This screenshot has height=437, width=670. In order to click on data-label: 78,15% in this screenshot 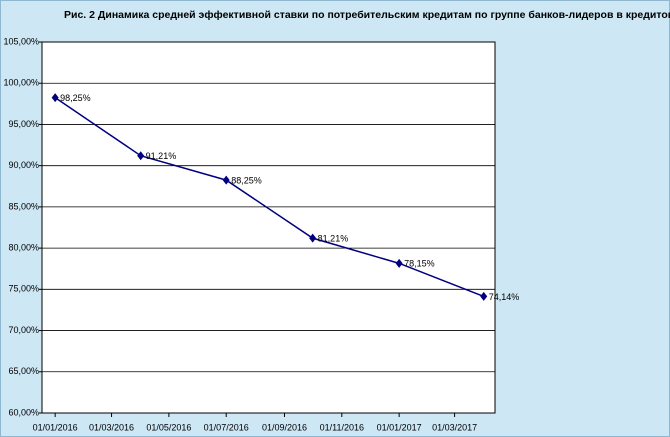, I will do `click(419, 264)`.